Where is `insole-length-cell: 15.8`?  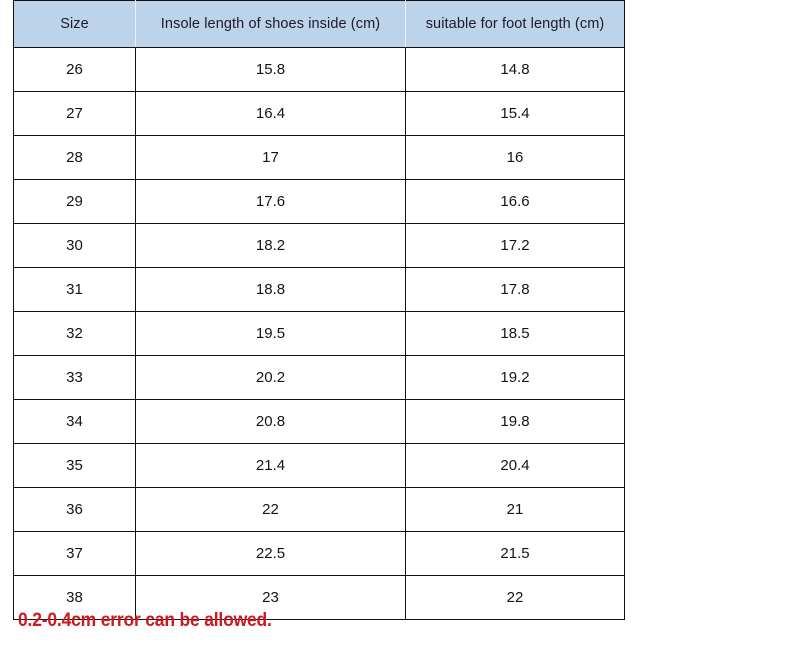
insole-length-cell: 15.8 is located at coordinates (270, 69).